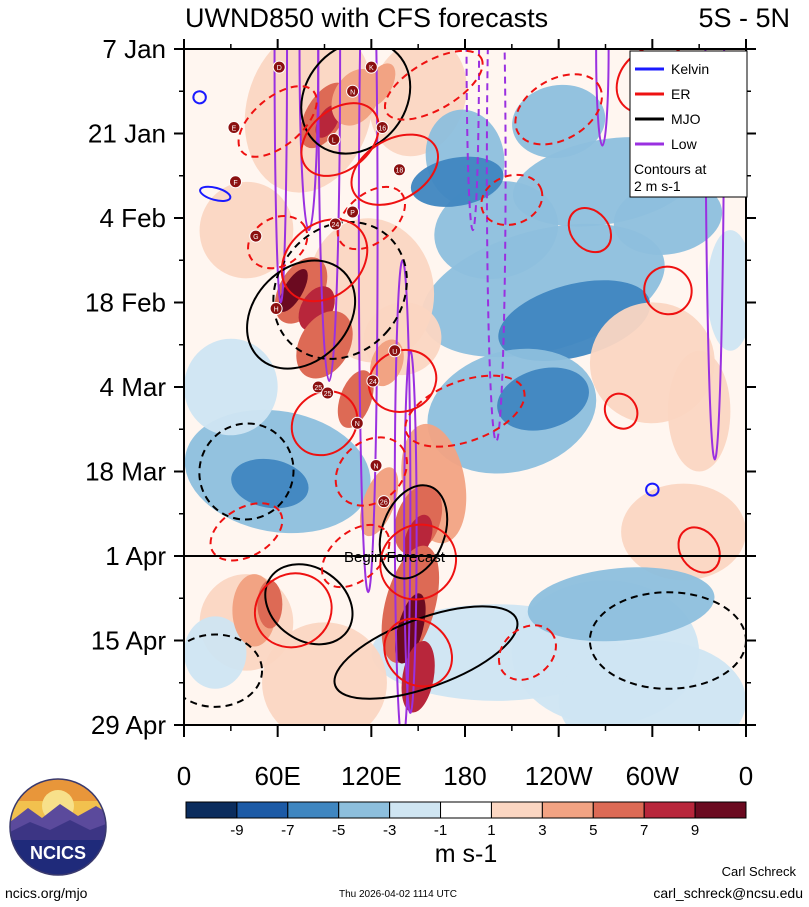 Image resolution: width=809 pixels, height=907 pixels. I want to click on y-tick-label: 18 Feb, so click(125, 303).